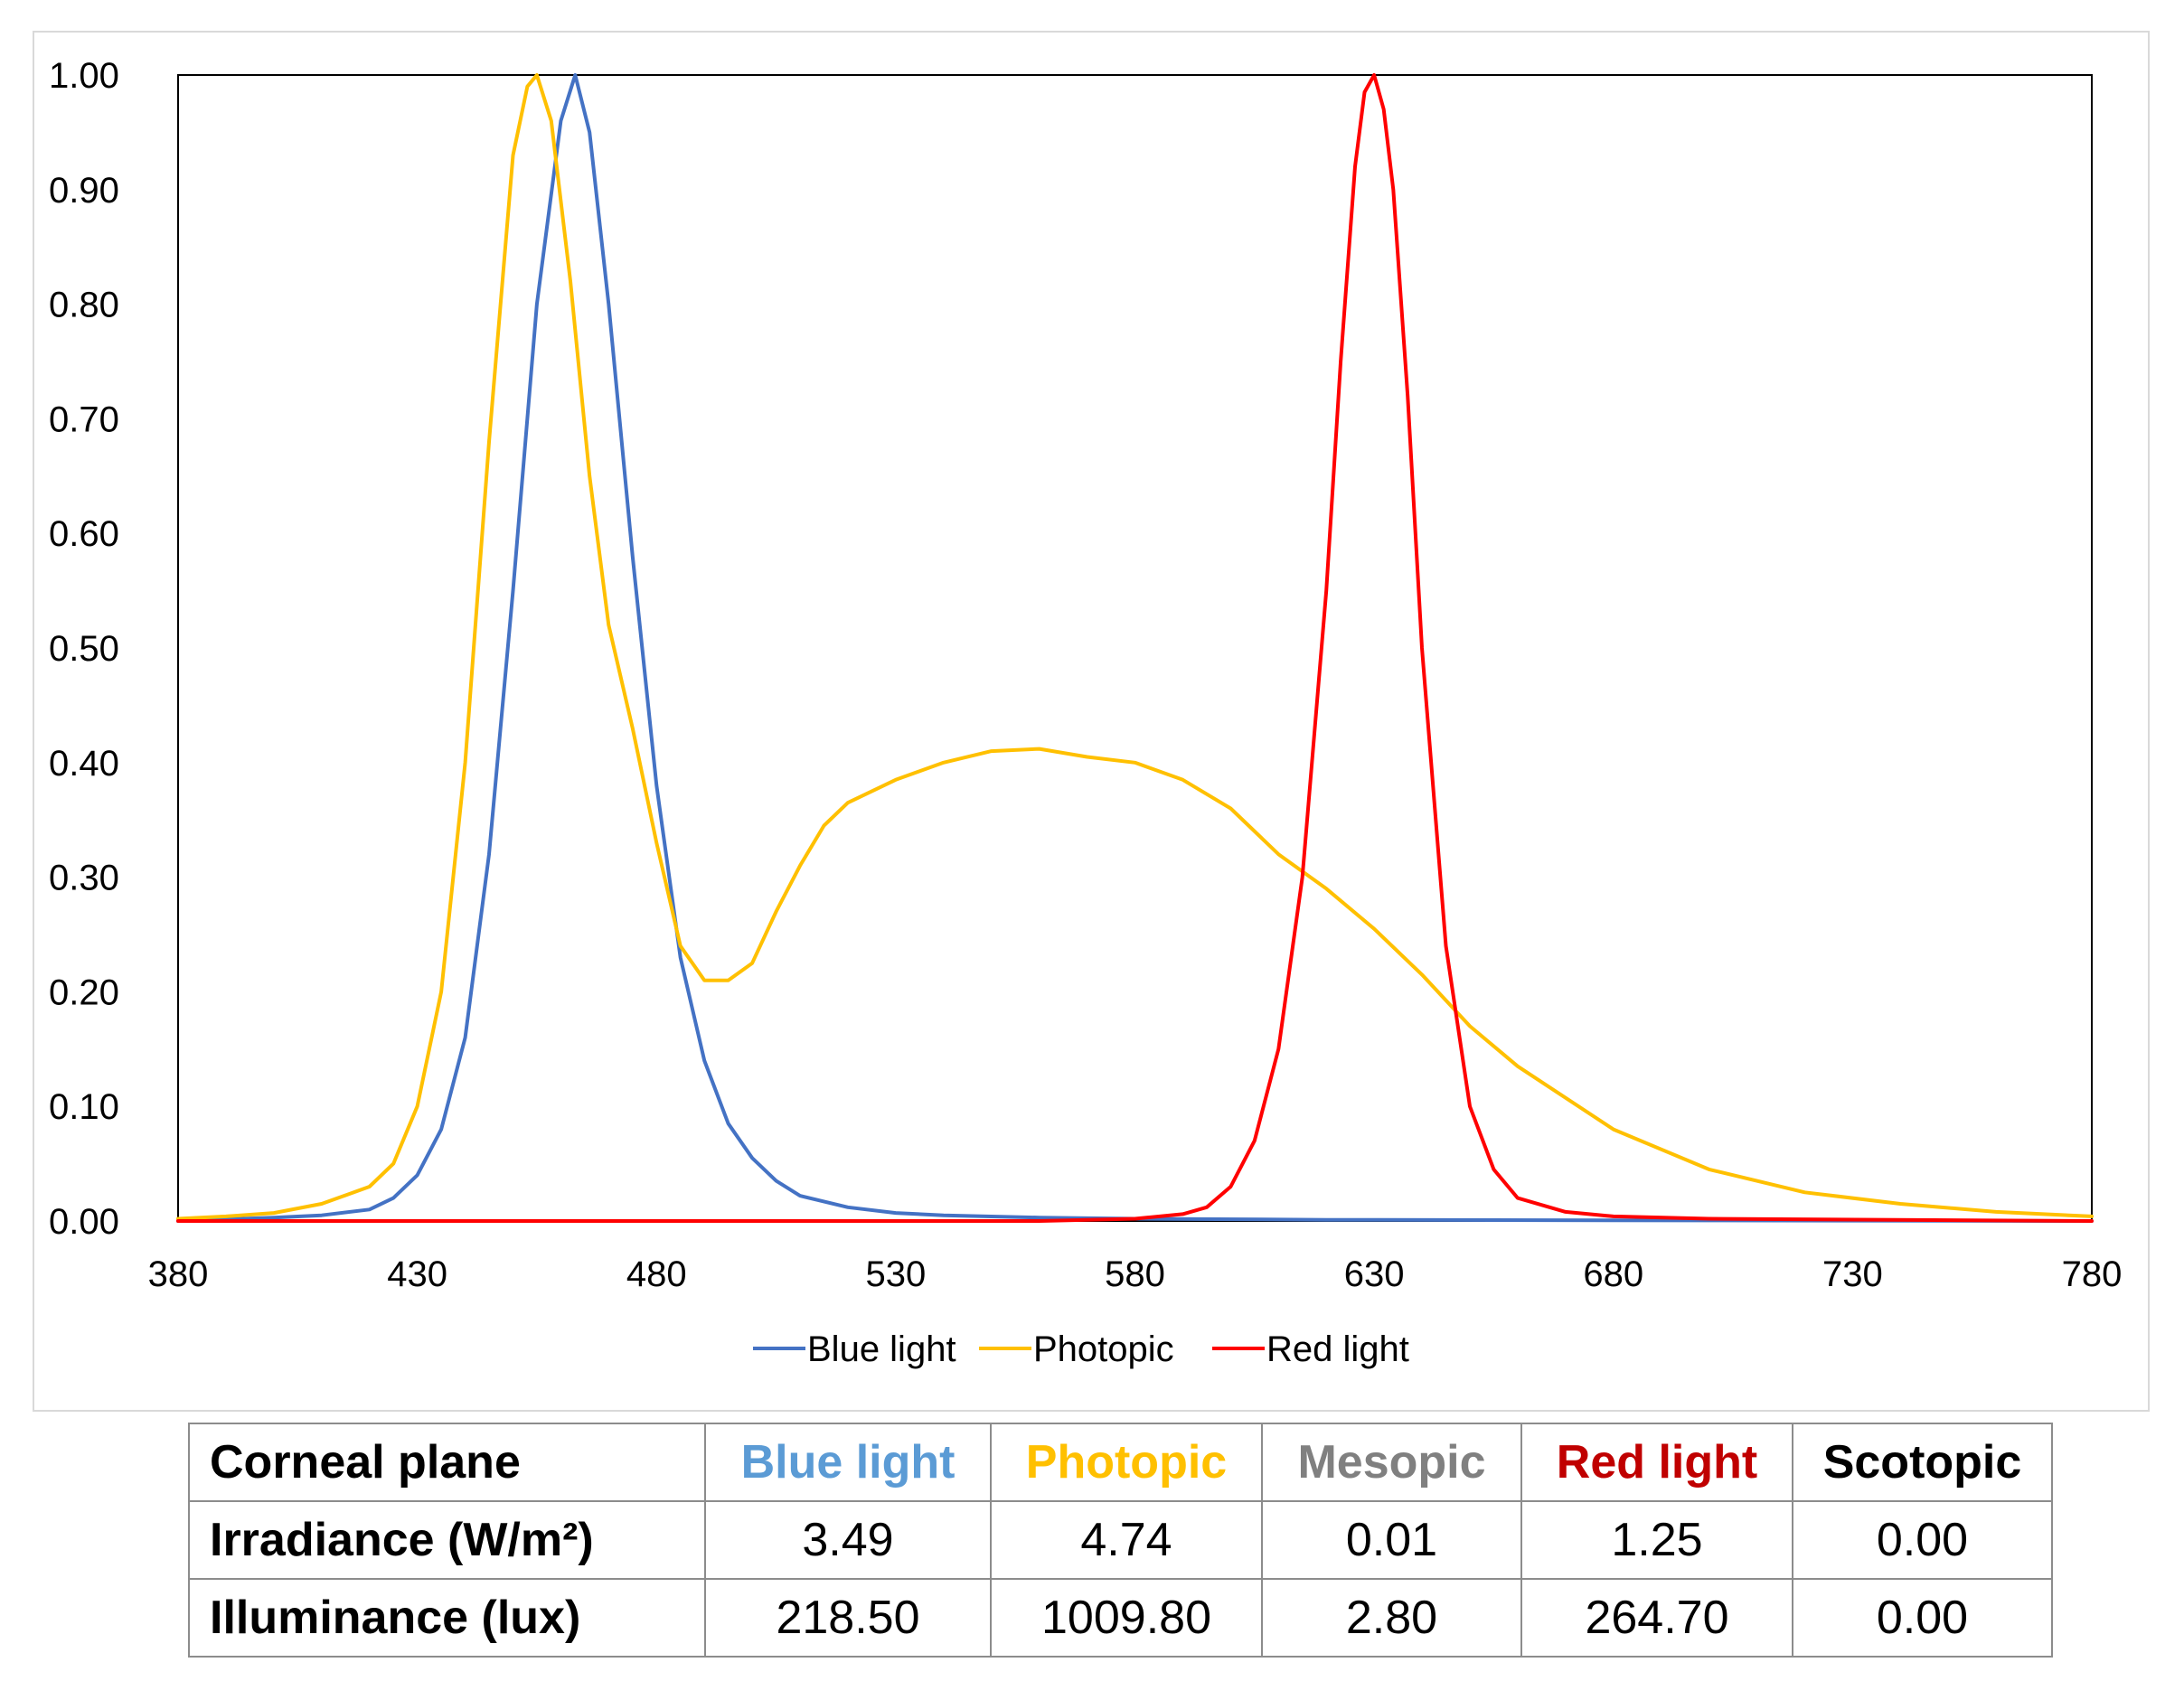  What do you see at coordinates (178, 1274) in the screenshot?
I see `x-tick-label: 380` at bounding box center [178, 1274].